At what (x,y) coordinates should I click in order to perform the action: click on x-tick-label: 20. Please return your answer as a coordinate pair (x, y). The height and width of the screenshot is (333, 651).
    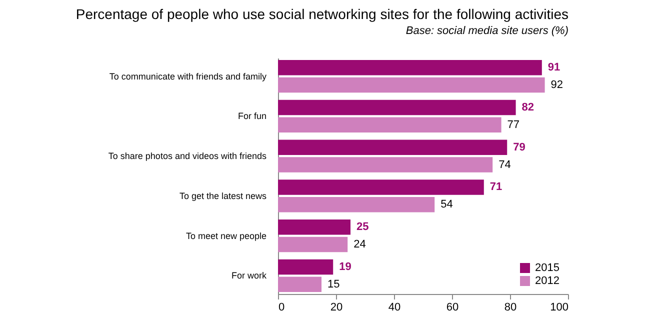
    Looking at the image, I should click on (336, 308).